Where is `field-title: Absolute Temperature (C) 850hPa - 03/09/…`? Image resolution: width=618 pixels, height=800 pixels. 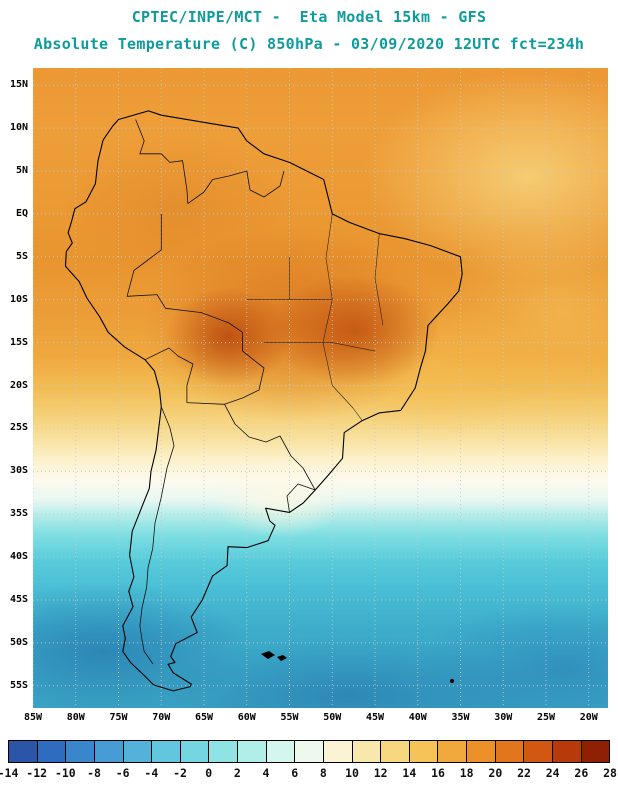 field-title: Absolute Temperature (C) 850hPa - 03/09/… is located at coordinates (309, 44).